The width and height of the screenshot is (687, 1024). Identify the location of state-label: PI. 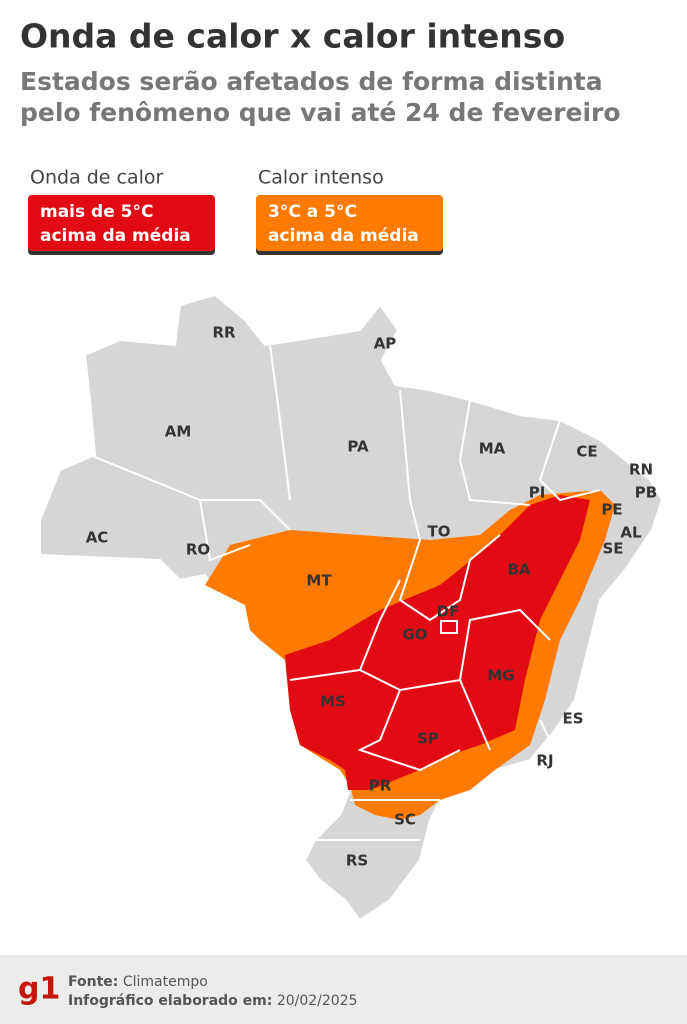
(537, 493).